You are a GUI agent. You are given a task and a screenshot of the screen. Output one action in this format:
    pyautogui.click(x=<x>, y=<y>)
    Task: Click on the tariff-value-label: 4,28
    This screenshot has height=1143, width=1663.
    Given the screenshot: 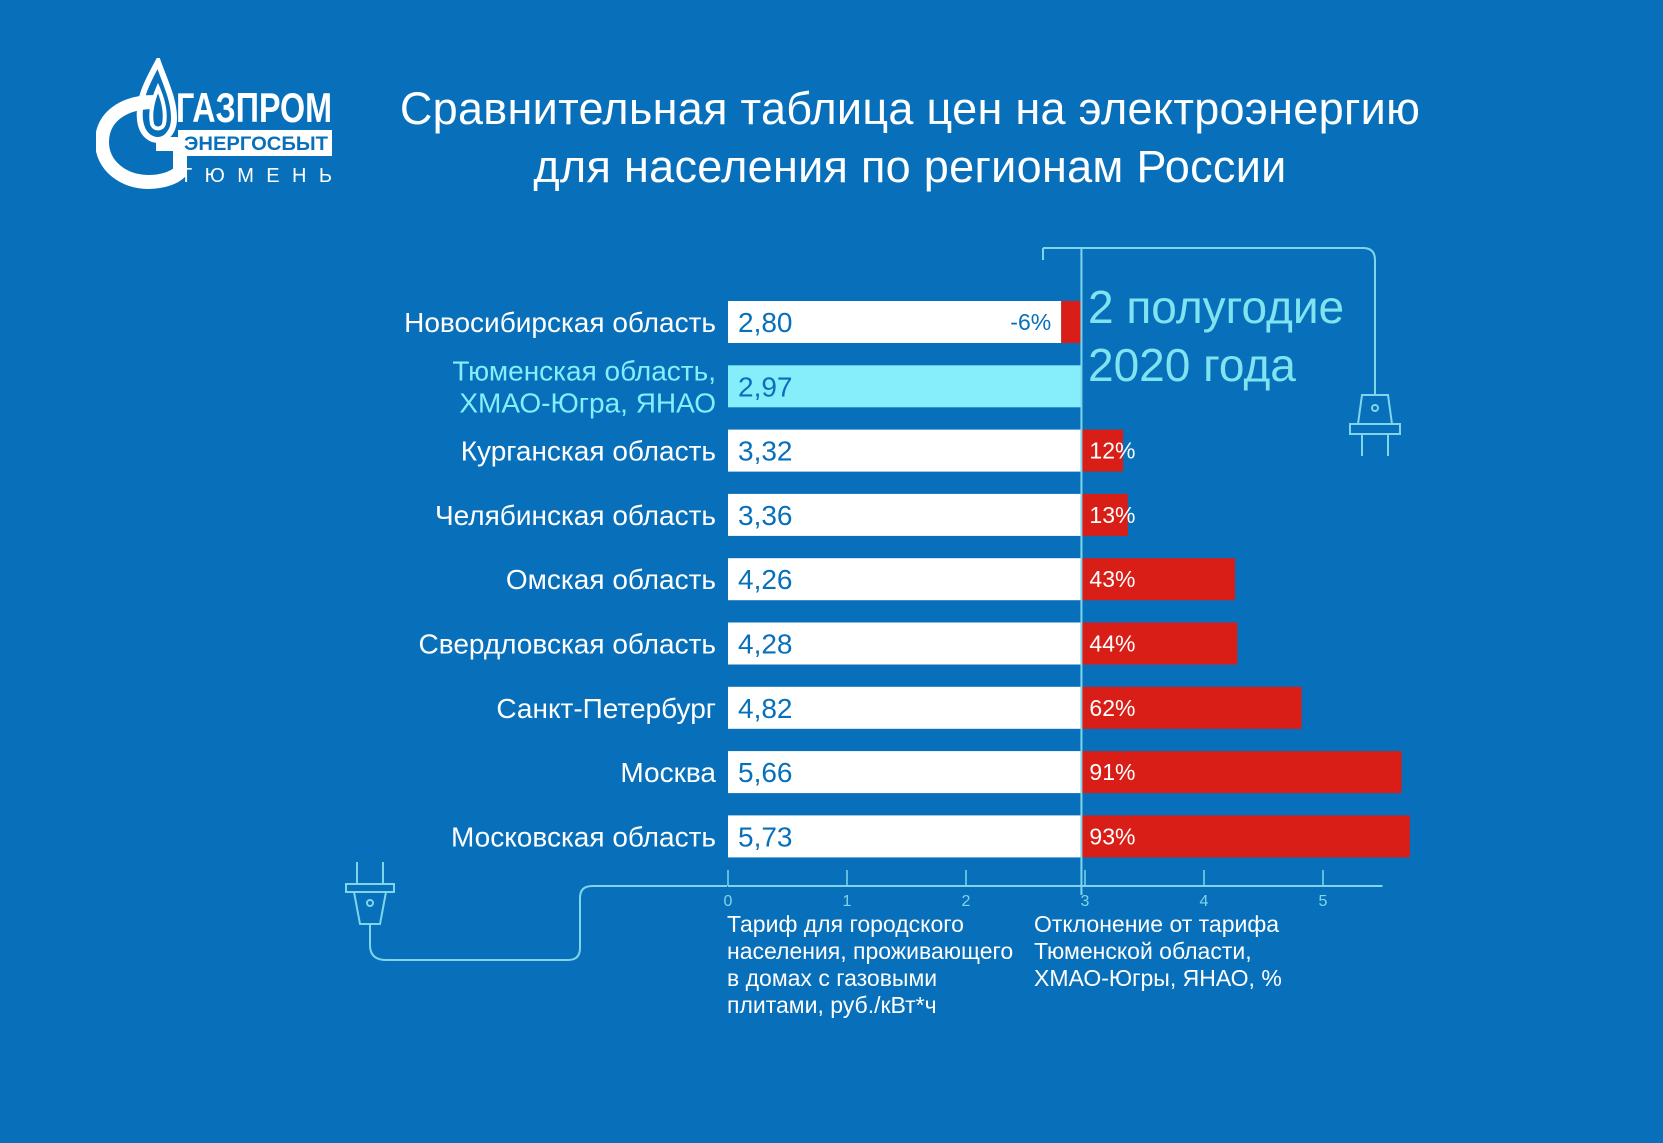 What is the action you would take?
    pyautogui.click(x=765, y=644)
    